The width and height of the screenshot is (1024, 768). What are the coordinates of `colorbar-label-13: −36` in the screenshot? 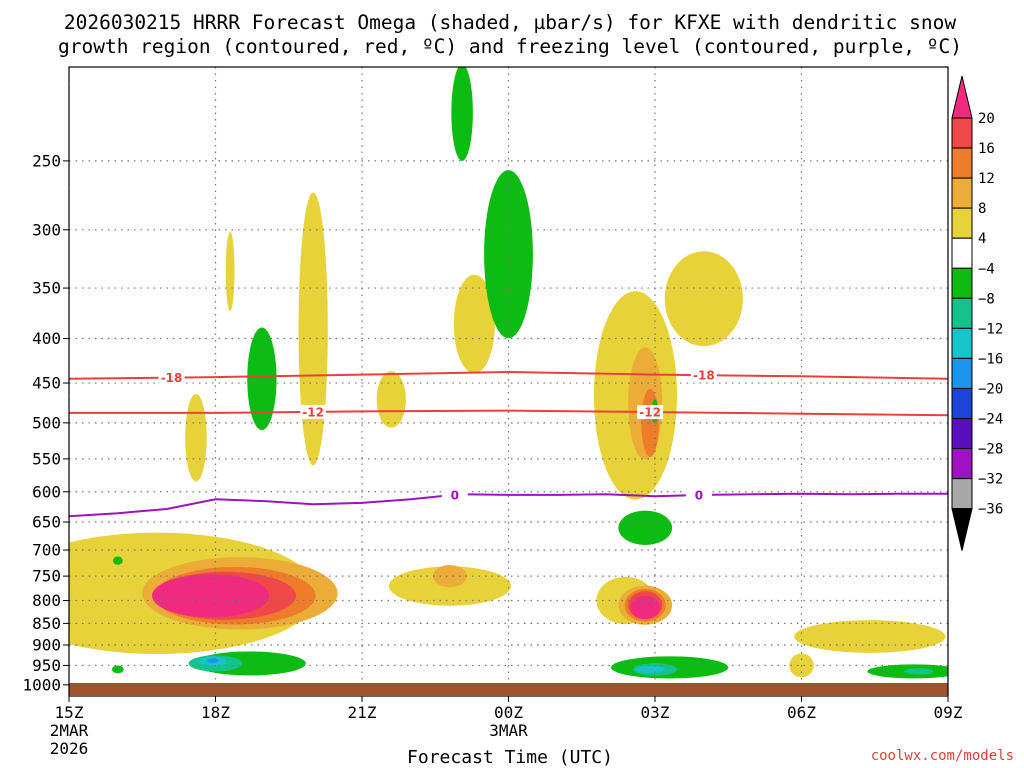 It's located at (990, 510).